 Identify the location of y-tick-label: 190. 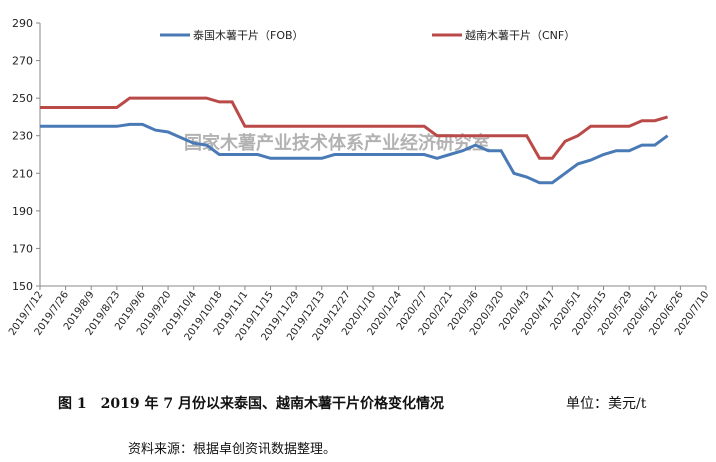
(22, 211).